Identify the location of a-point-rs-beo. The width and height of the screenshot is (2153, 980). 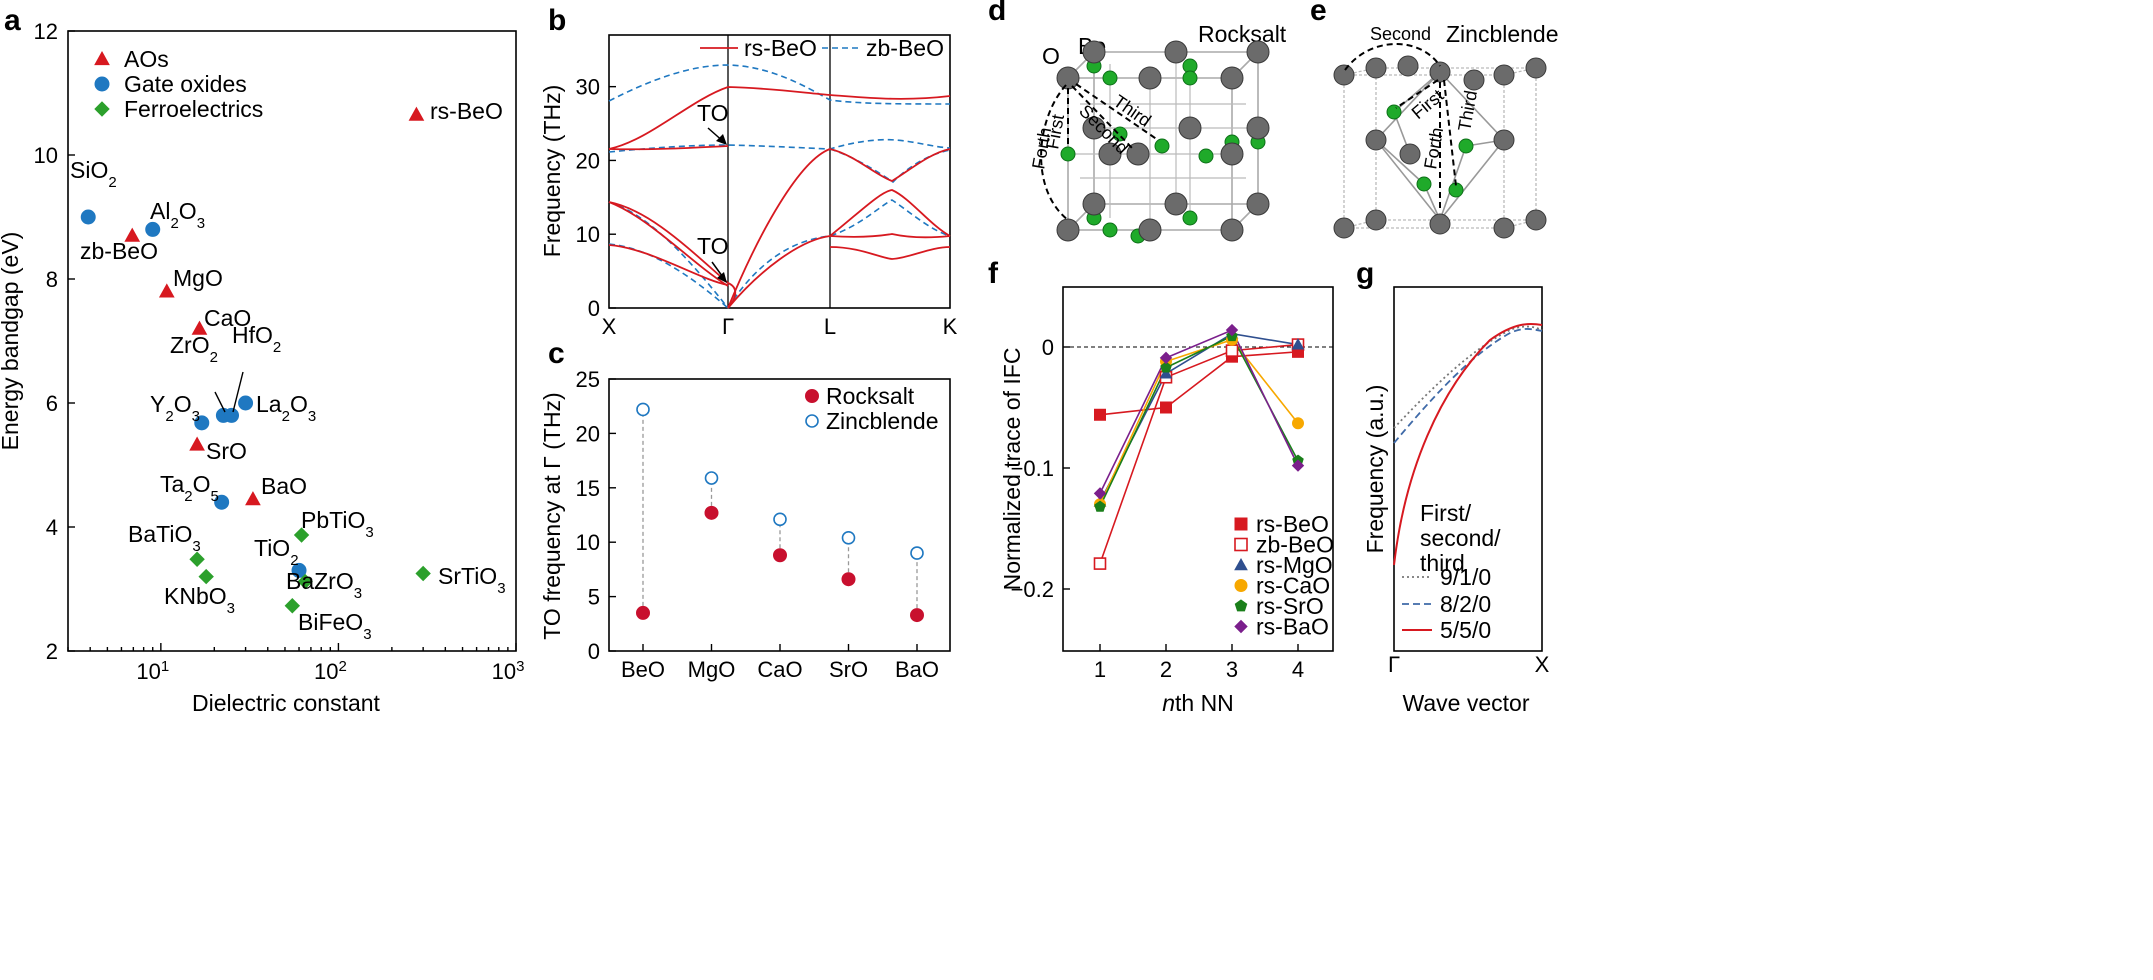
(416, 113).